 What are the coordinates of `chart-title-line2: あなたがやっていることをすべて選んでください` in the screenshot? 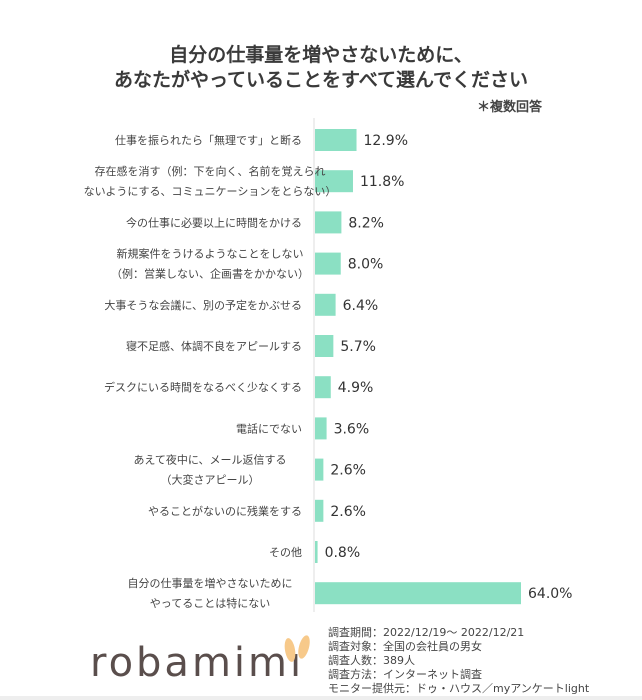 It's located at (320, 80).